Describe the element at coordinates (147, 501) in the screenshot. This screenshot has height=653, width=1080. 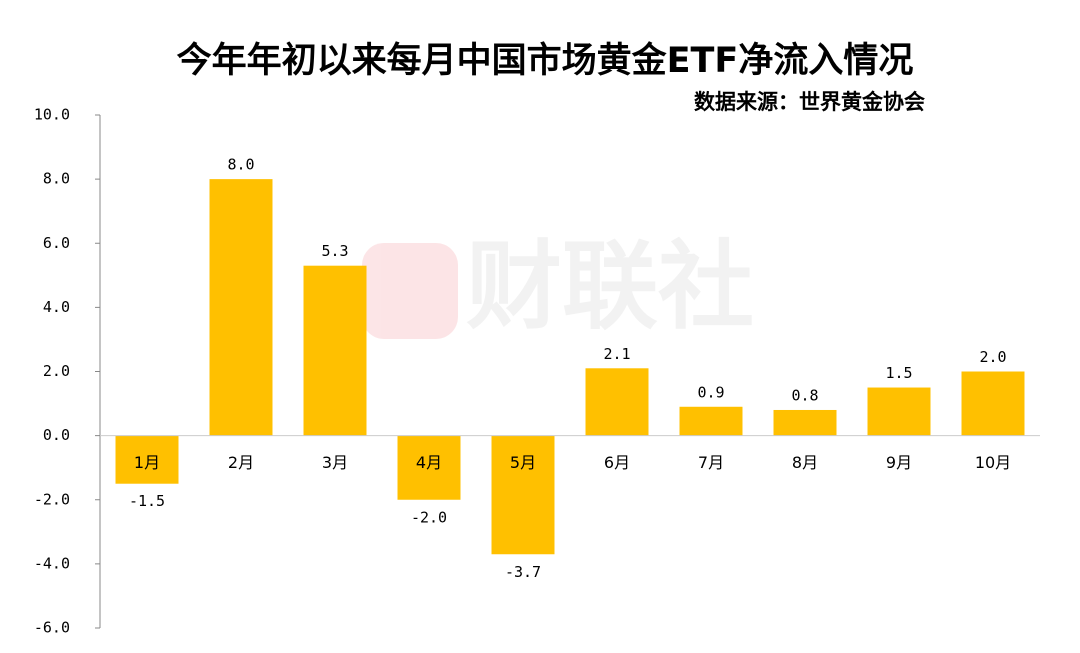
I see `value-label: -1.5` at that location.